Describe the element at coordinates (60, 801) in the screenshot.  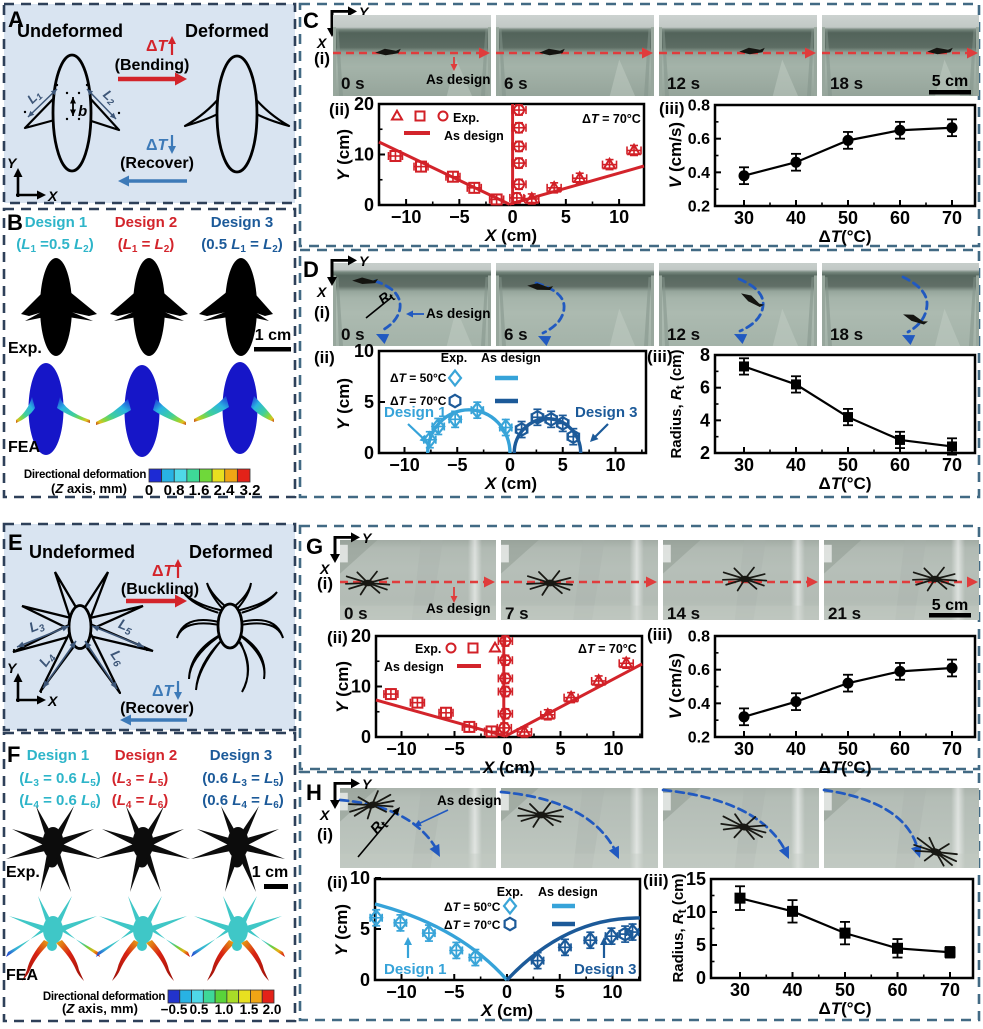
I see `svg-text: (L4 = 0.6 L6)` at that location.